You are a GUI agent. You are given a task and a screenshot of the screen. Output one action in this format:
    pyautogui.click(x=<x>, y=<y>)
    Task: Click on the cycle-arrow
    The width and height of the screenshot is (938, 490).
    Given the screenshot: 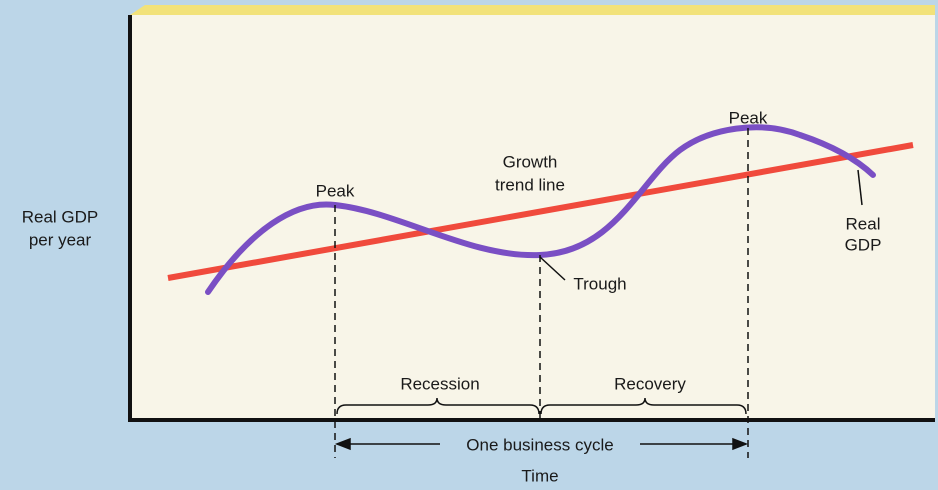 What is the action you would take?
    pyautogui.click(x=541, y=444)
    